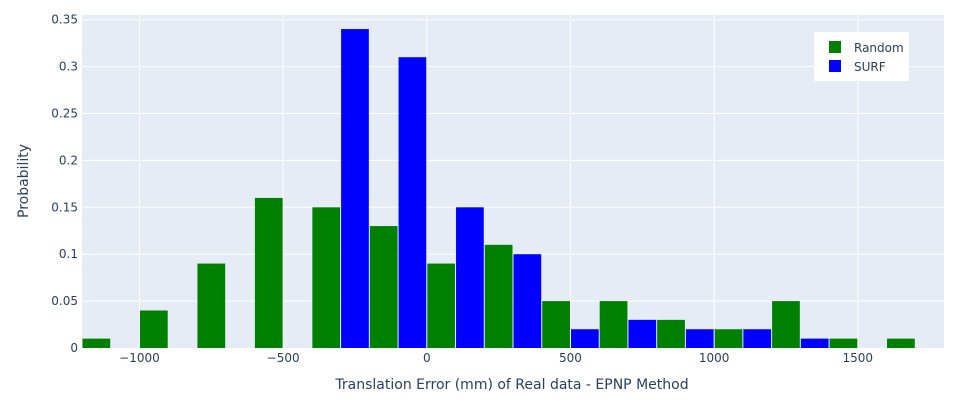  What do you see at coordinates (835, 66) in the screenshot?
I see `legend-swatch-surf` at bounding box center [835, 66].